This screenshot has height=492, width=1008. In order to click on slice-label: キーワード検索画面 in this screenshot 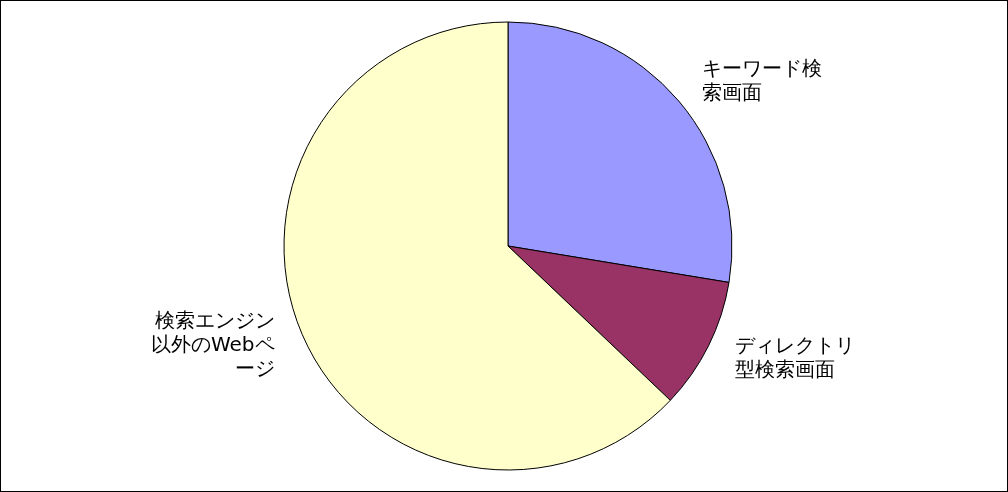, I will do `click(761, 79)`.